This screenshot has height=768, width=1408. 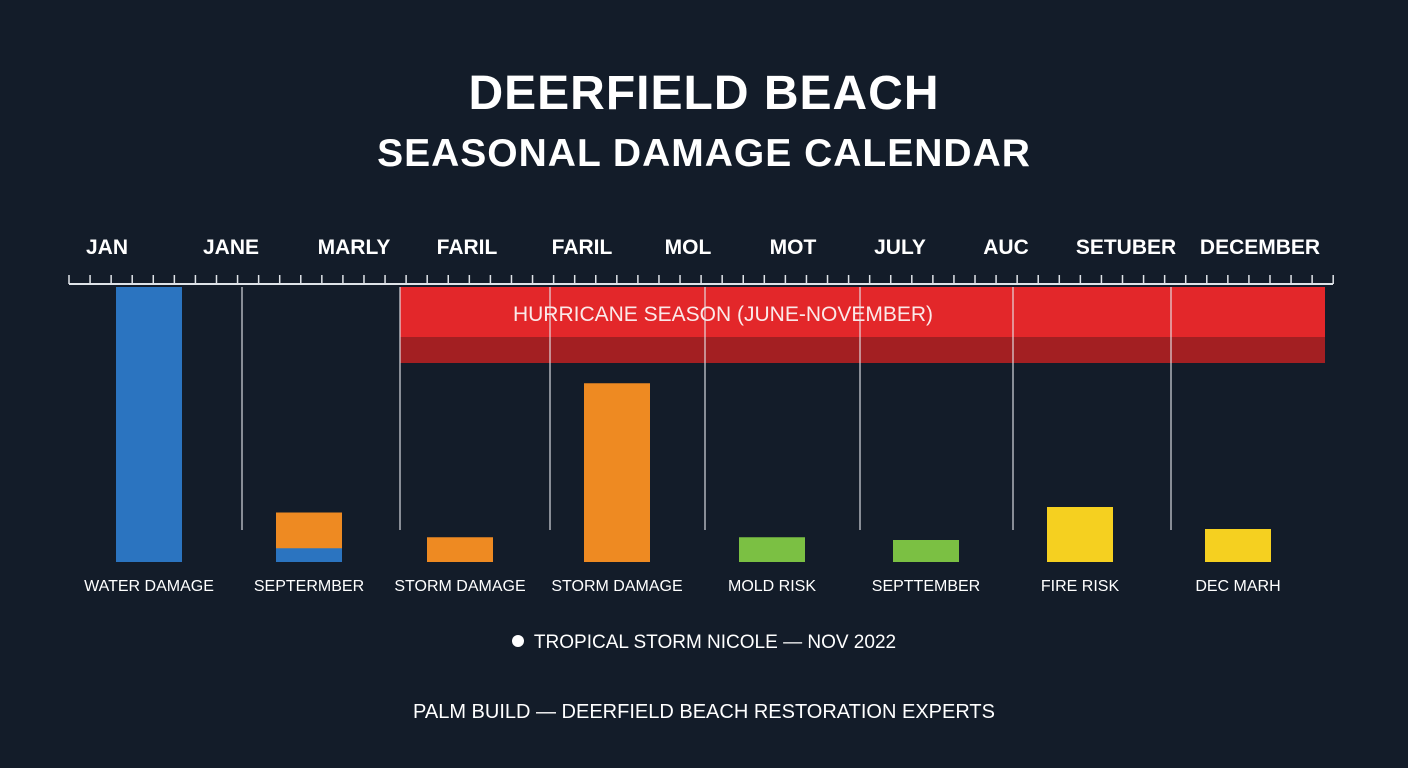 What do you see at coordinates (715, 642) in the screenshot?
I see `annotation-text: TROPICAL STORM NICOLE — NOV 2022` at bounding box center [715, 642].